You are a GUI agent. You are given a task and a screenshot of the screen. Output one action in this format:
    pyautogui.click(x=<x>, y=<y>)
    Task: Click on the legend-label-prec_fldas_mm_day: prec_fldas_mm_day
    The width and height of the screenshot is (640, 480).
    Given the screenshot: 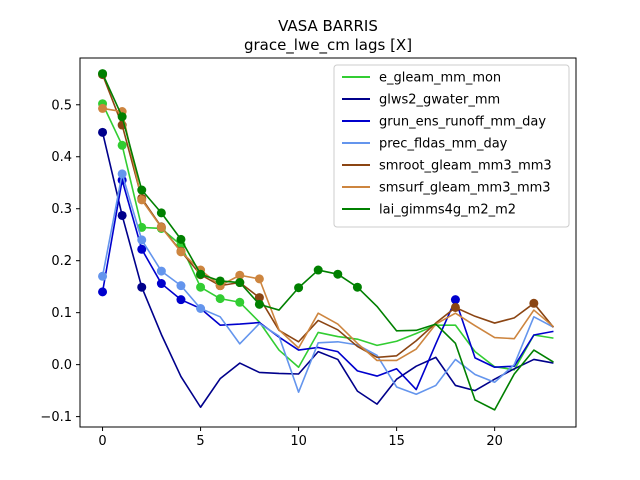 What is the action you would take?
    pyautogui.click(x=443, y=144)
    